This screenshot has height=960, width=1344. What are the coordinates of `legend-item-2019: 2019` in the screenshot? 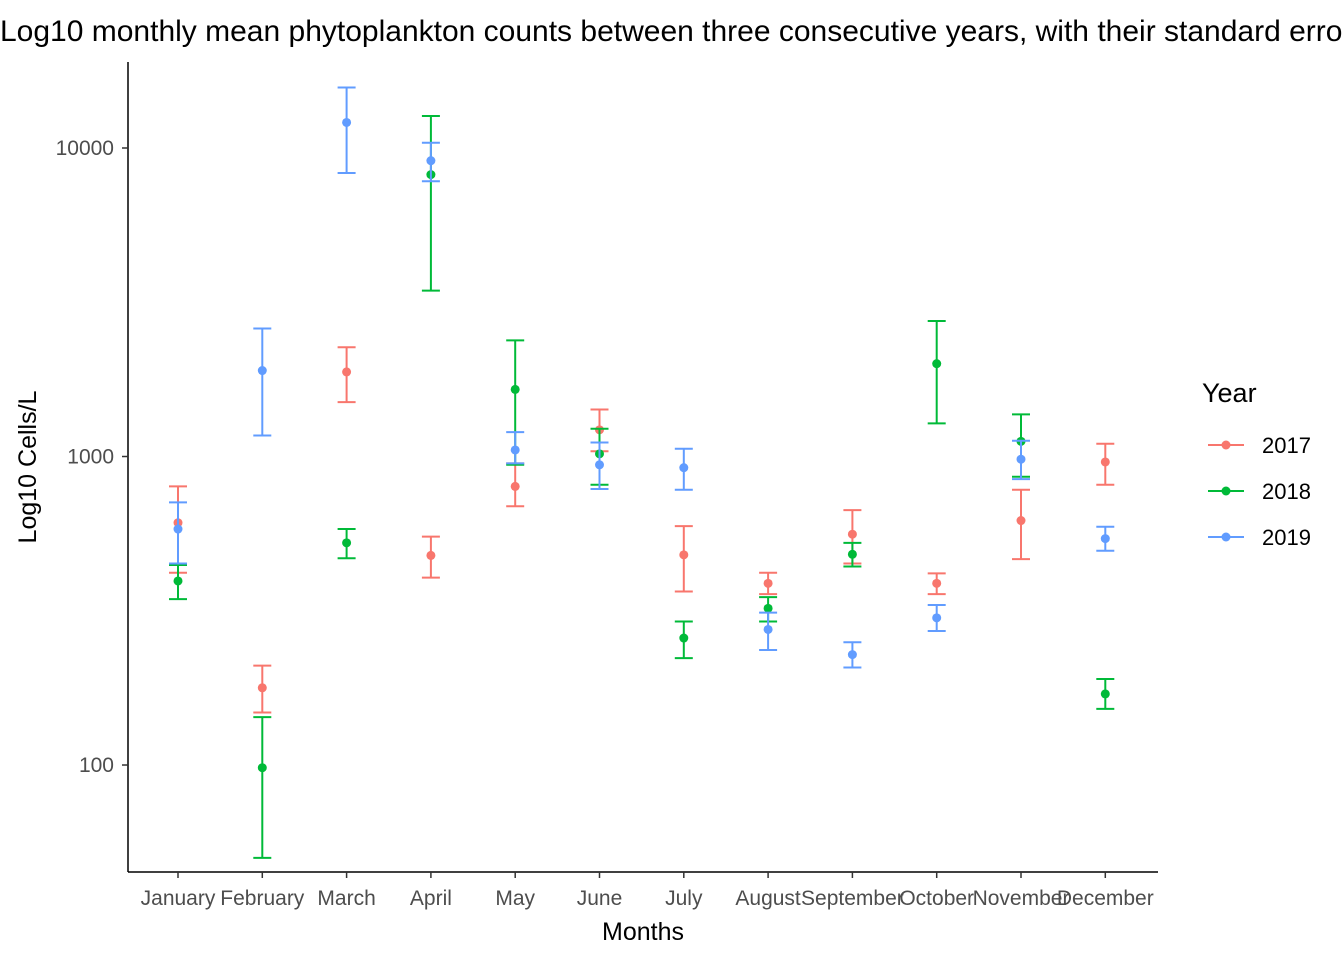 It's located at (1259, 537).